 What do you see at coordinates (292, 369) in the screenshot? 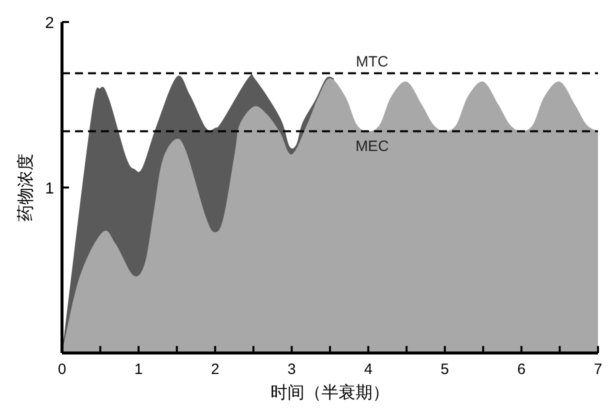
I see `x-tick-label: 3` at bounding box center [292, 369].